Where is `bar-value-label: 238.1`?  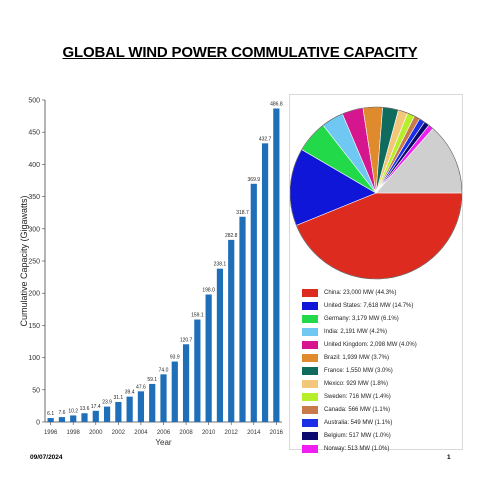
bar-value-label: 238.1 is located at coordinates (220, 265).